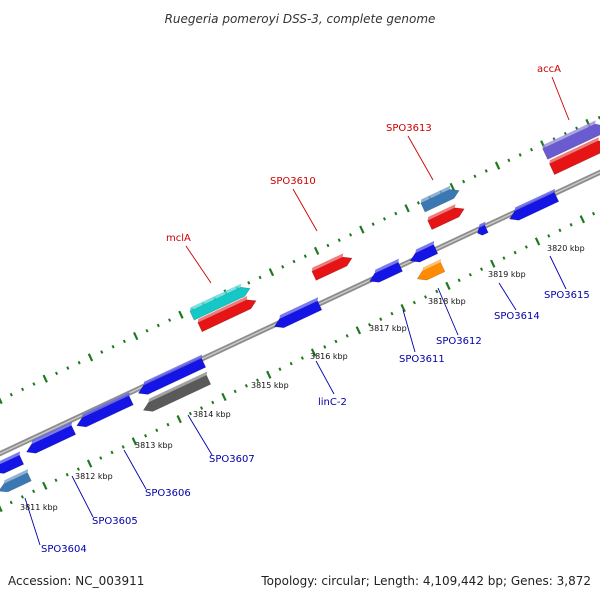 This screenshot has width=600, height=600. What do you see at coordinates (178, 238) in the screenshot?
I see `gene-label-mcla: mclA` at bounding box center [178, 238].